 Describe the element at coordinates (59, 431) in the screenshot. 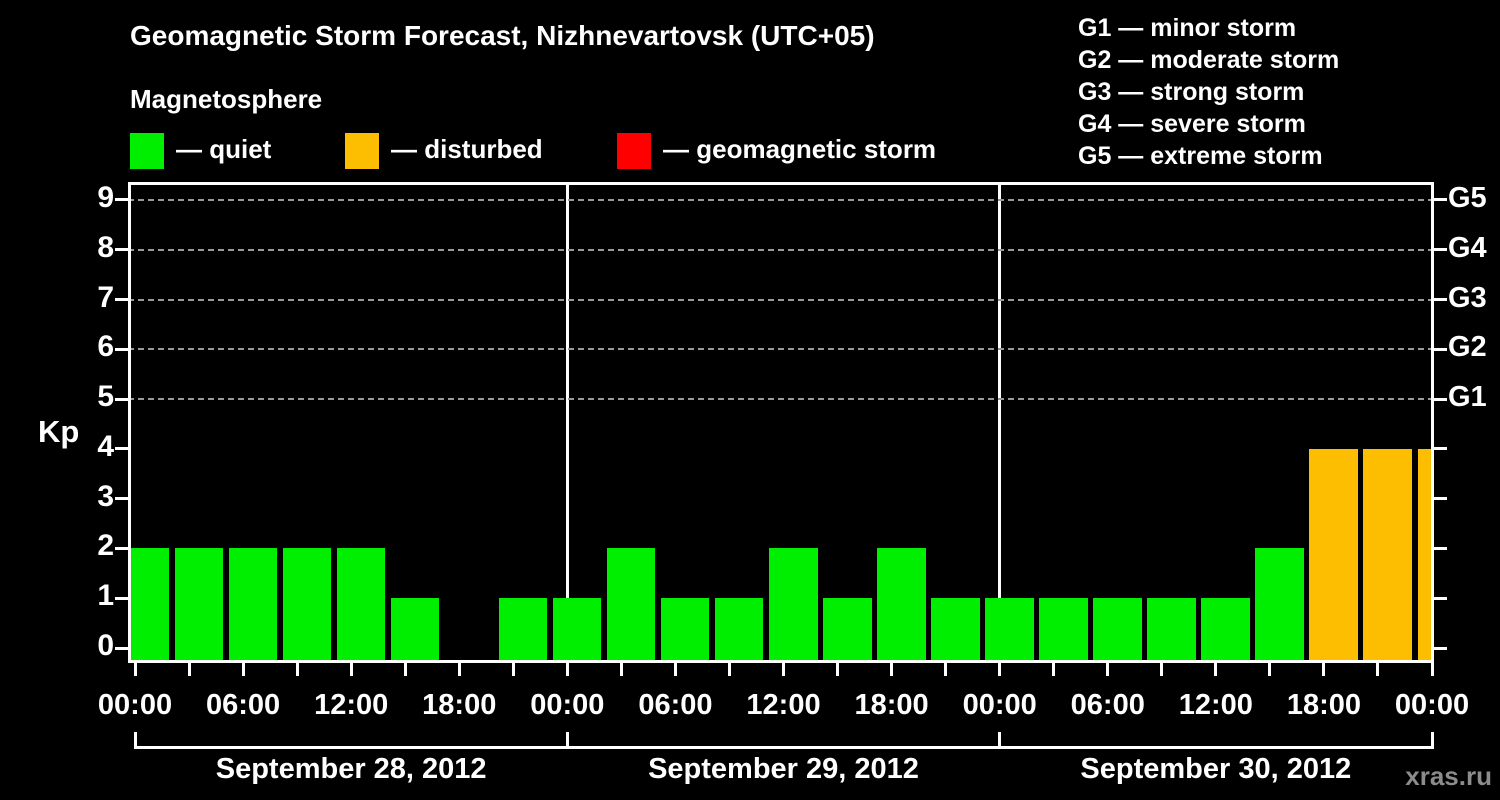

I see `y-axis-title: Kp` at that location.